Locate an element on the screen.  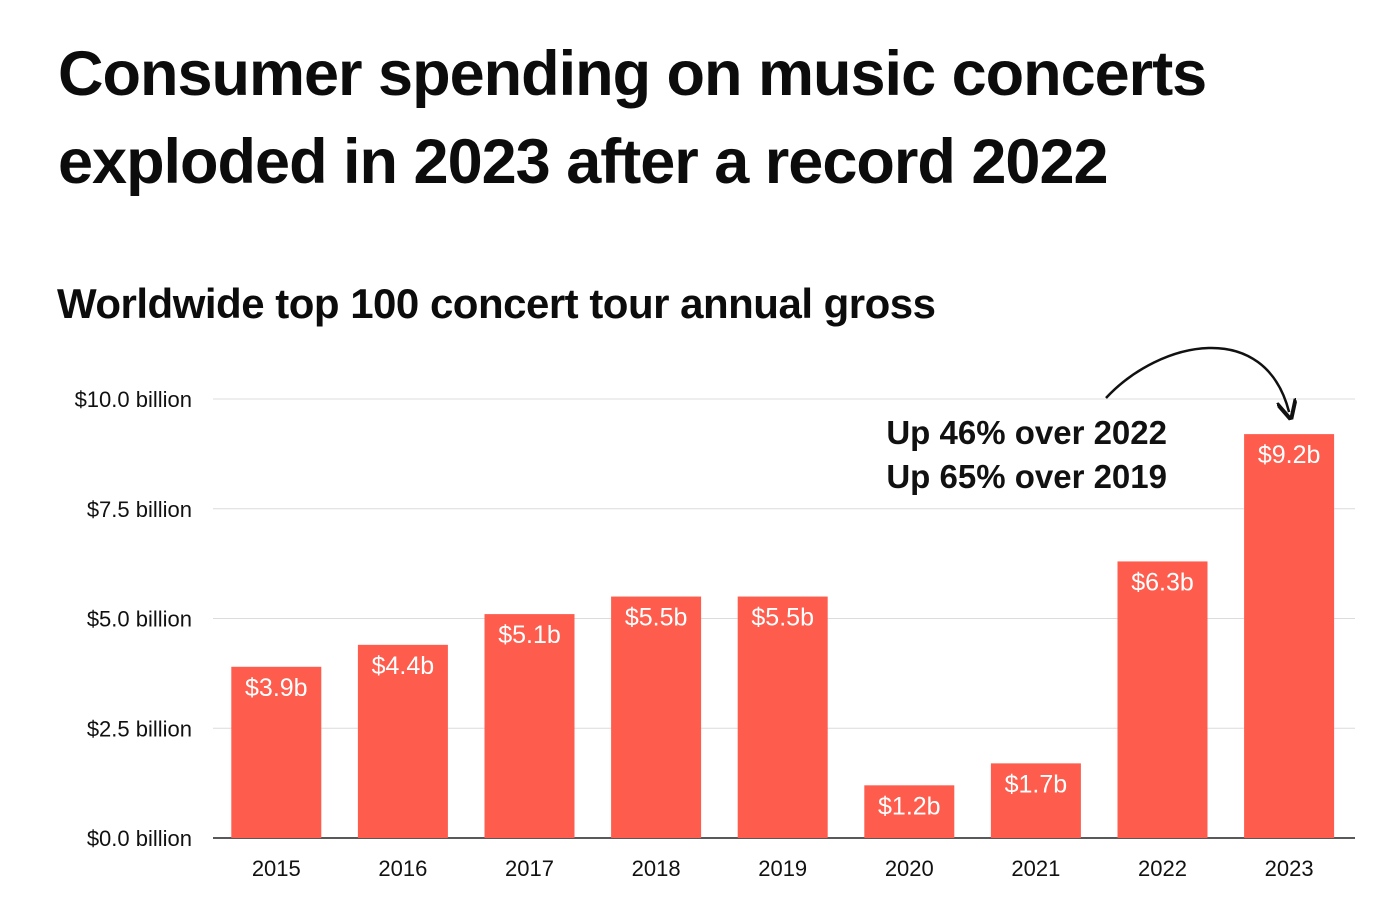
bar-2016 is located at coordinates (402, 741).